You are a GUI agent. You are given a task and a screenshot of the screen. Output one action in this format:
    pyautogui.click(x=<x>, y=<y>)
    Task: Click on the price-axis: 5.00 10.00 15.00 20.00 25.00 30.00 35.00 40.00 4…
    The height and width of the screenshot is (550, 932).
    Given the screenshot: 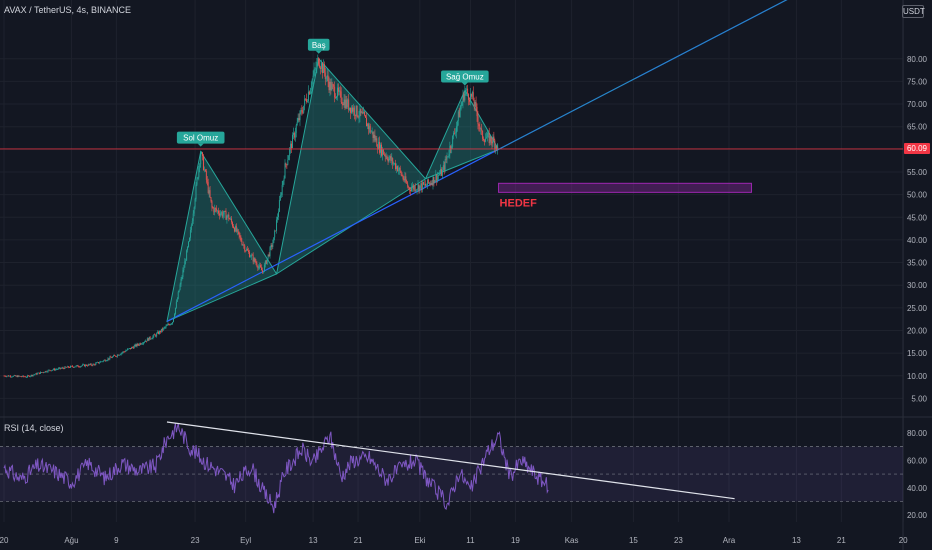 What is the action you would take?
    pyautogui.click(x=917, y=287)
    